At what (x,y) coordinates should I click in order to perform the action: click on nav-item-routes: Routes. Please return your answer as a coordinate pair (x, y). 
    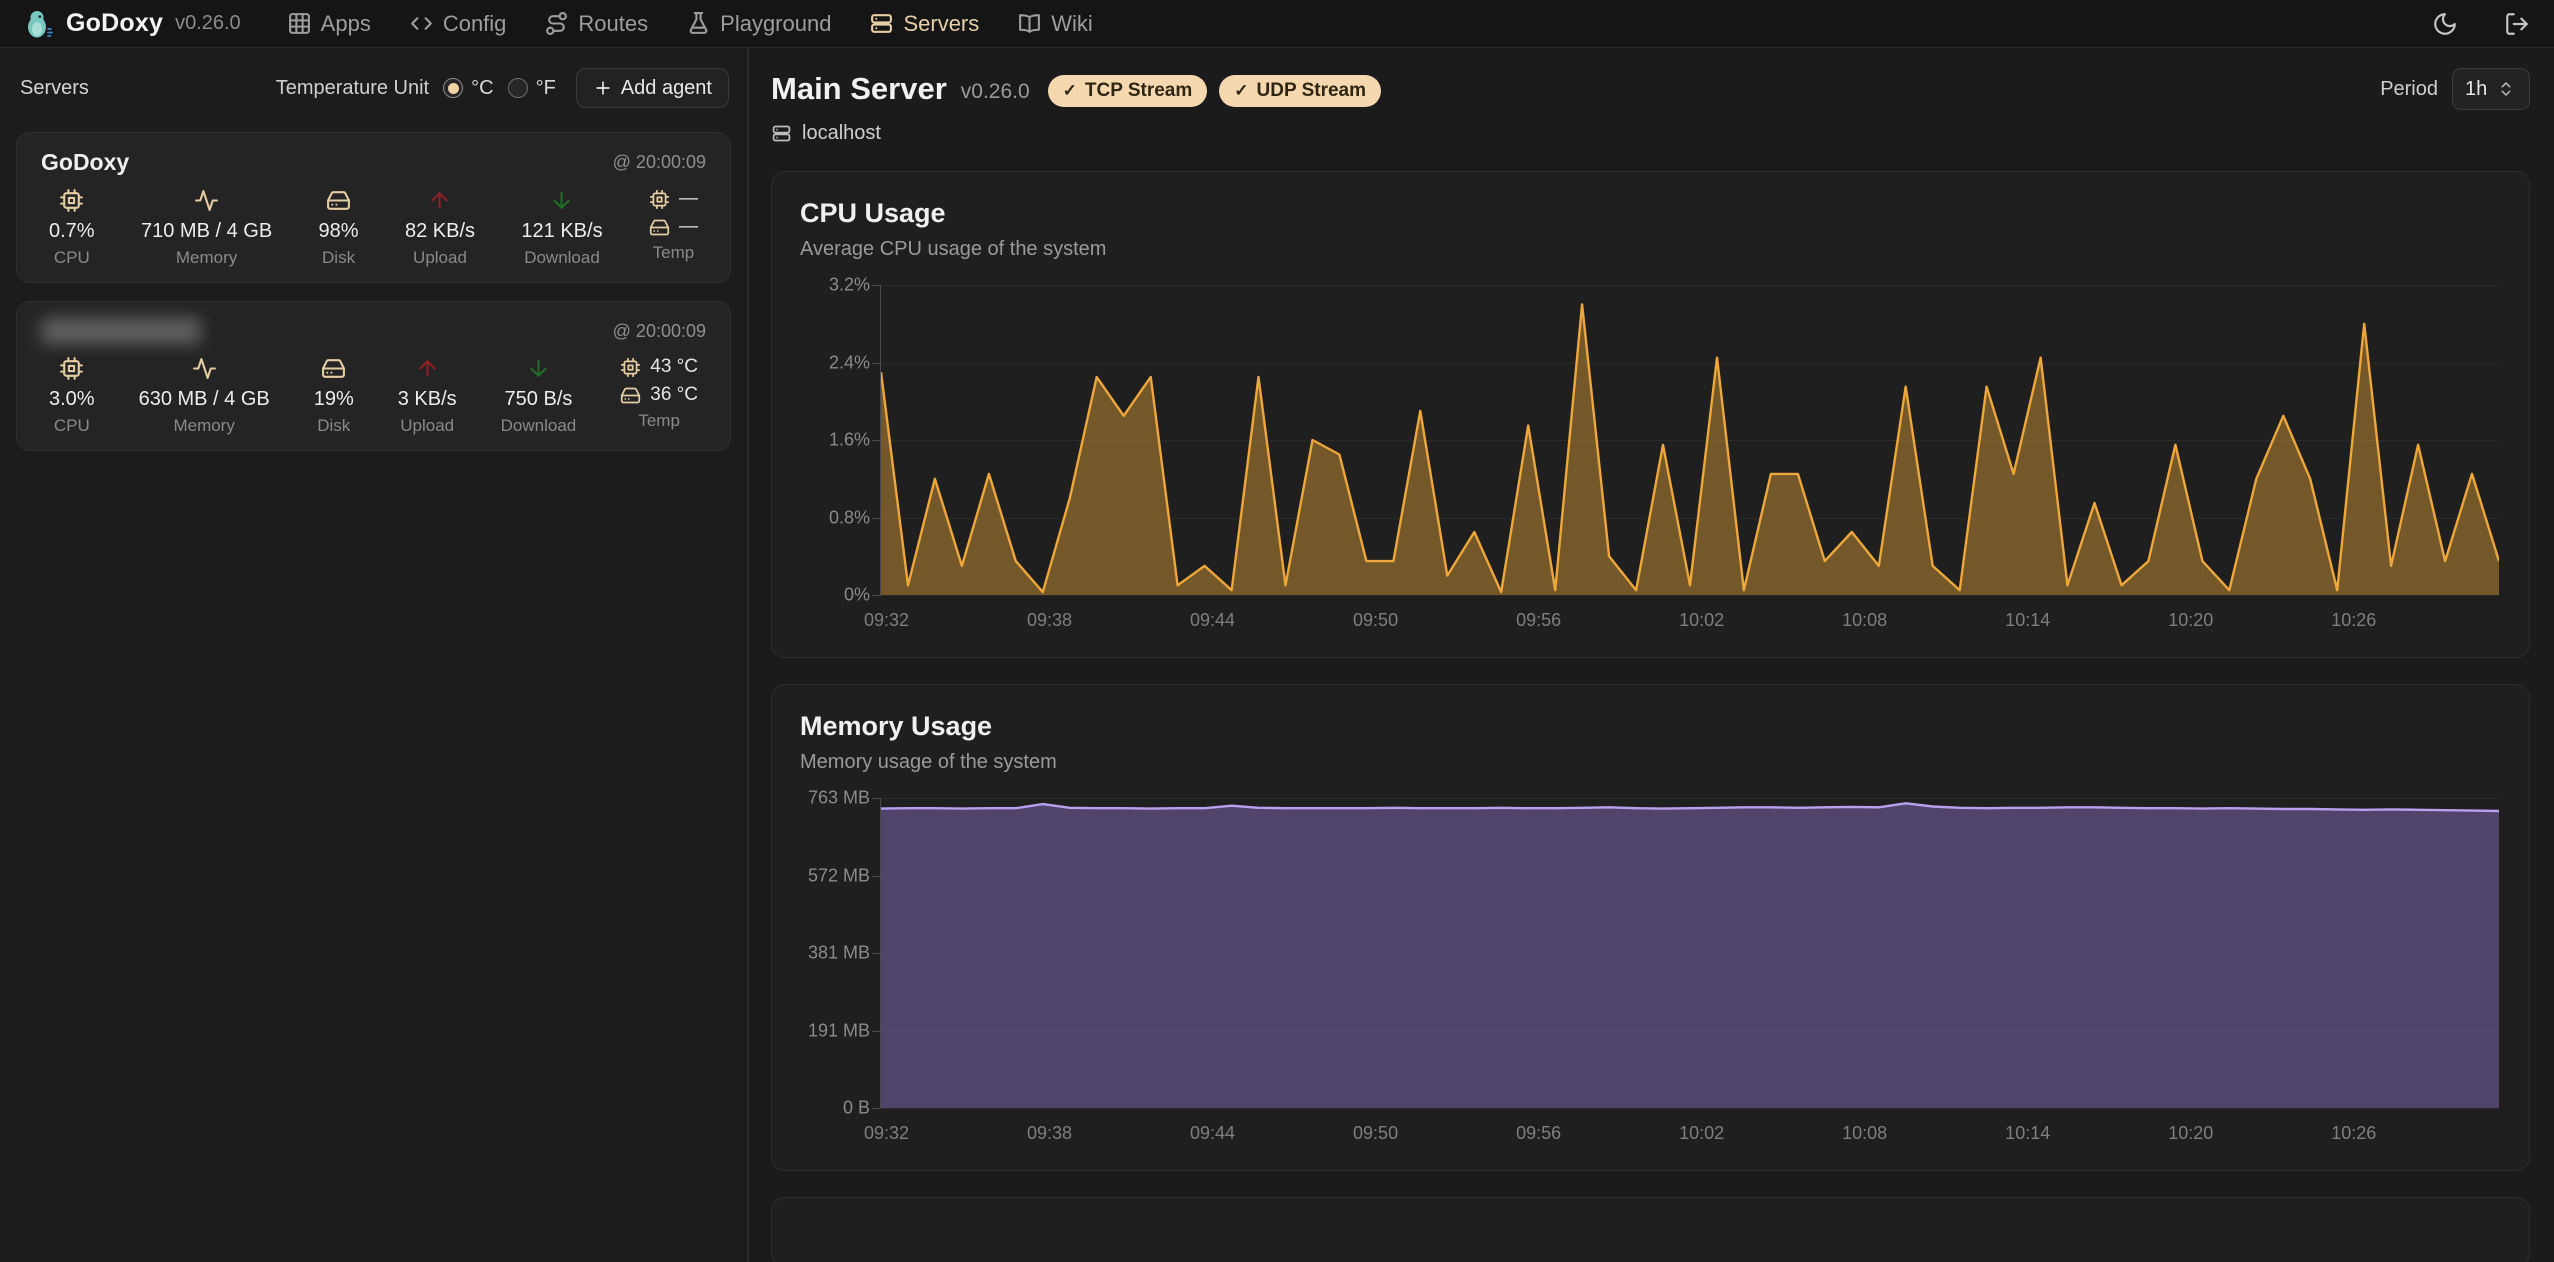
    Looking at the image, I should click on (596, 24).